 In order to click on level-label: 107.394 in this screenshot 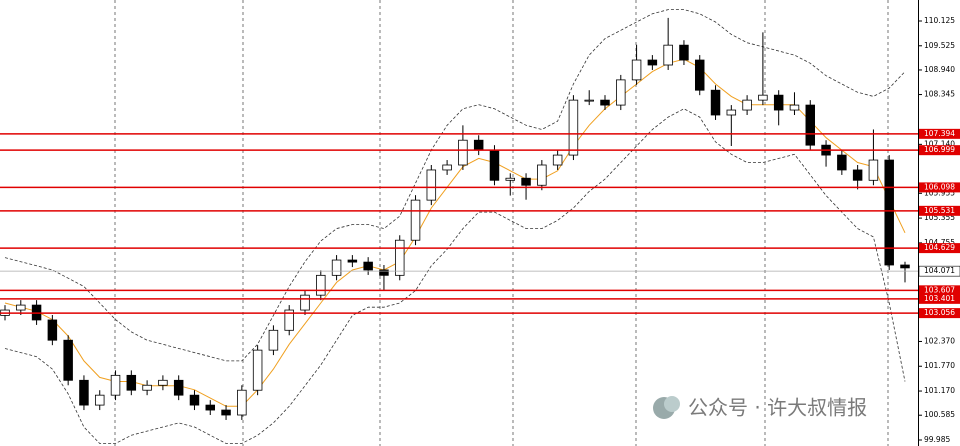, I will do `click(939, 133)`.